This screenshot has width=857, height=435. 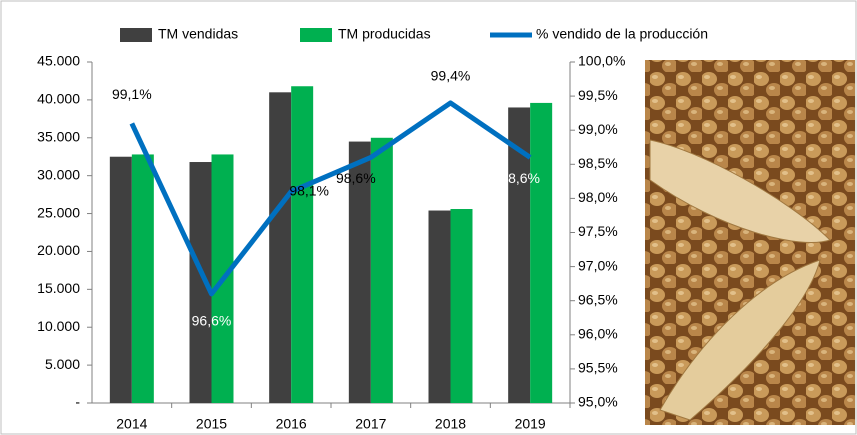 I want to click on data-label: 99,1%, so click(x=132, y=94).